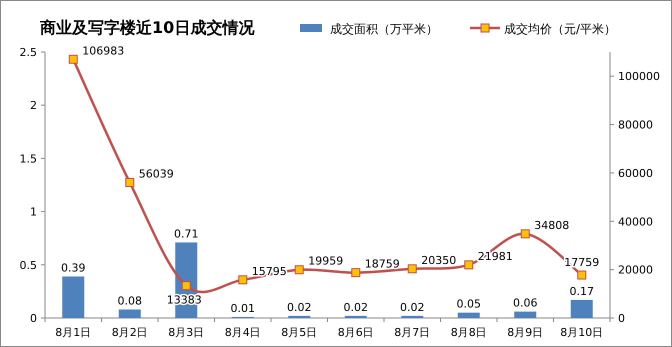 The width and height of the screenshot is (672, 347). Describe the element at coordinates (635, 270) in the screenshot. I see `y2-tick-label: 20000` at that location.